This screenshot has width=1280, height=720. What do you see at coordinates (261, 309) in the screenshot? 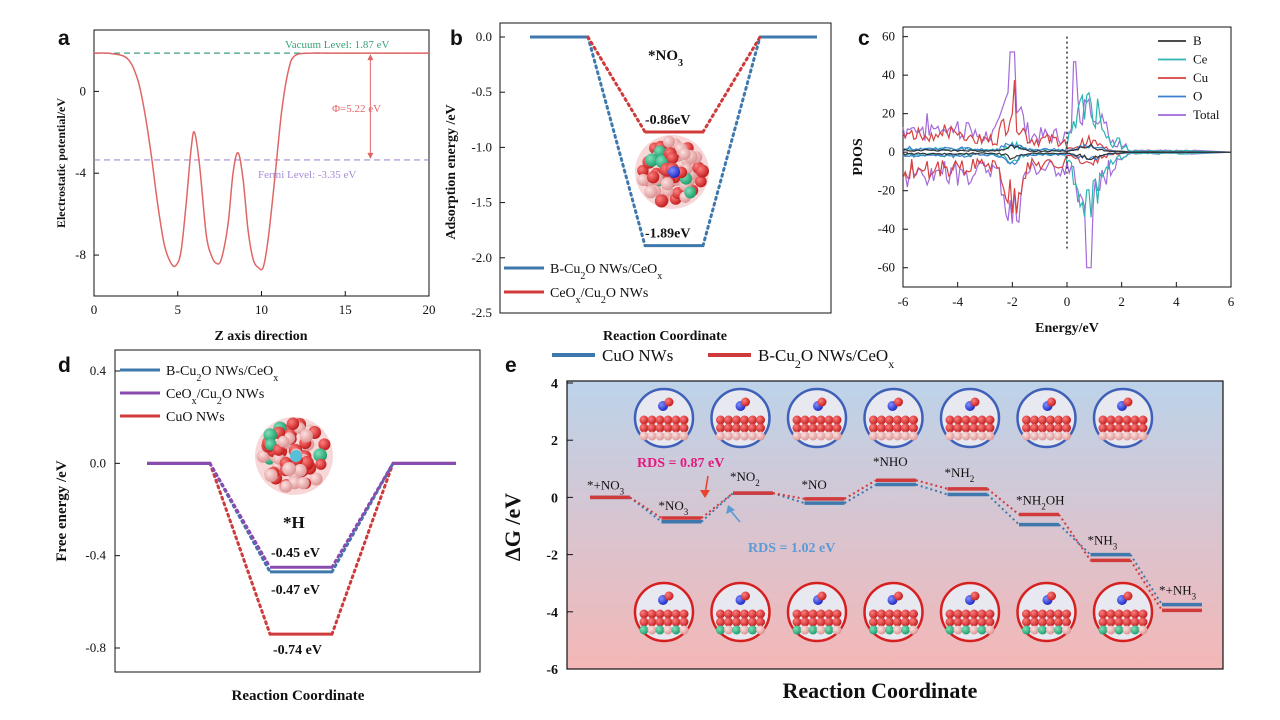
I see `panel-a-xtick-label: 10` at bounding box center [261, 309].